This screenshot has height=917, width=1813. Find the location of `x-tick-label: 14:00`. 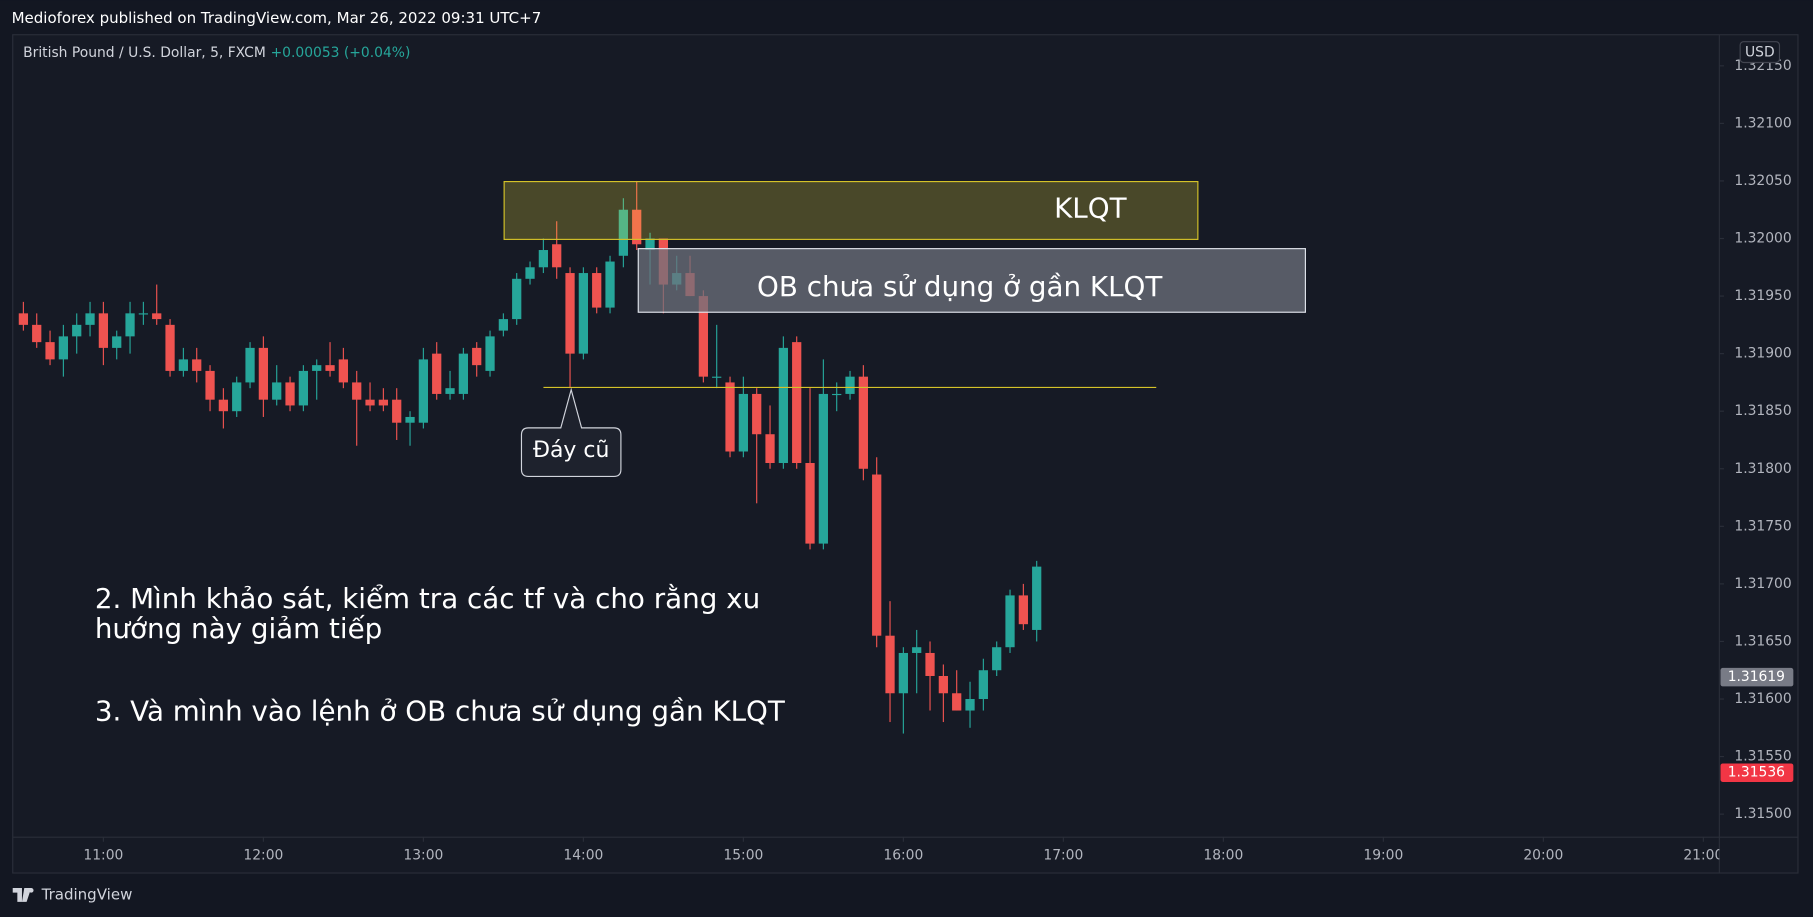

x-tick-label: 14:00 is located at coordinates (583, 856).